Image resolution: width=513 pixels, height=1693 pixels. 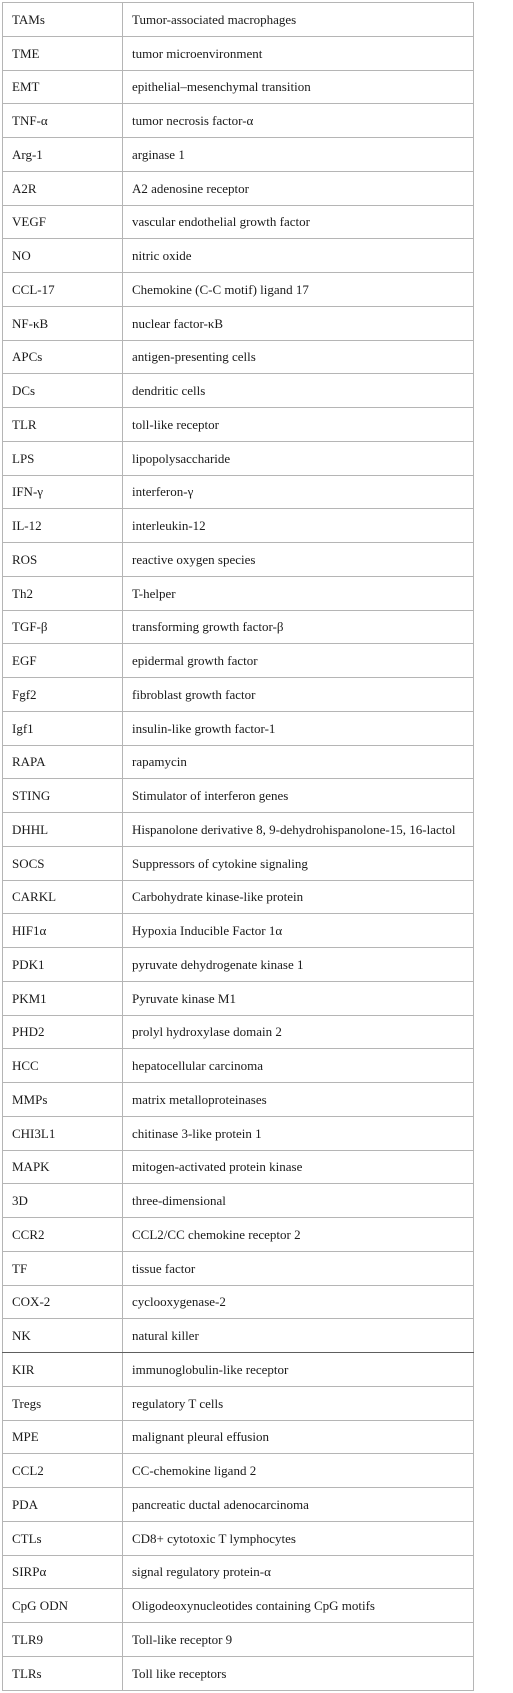 What do you see at coordinates (62, 357) in the screenshot?
I see `abbreviation-cell: APCs` at bounding box center [62, 357].